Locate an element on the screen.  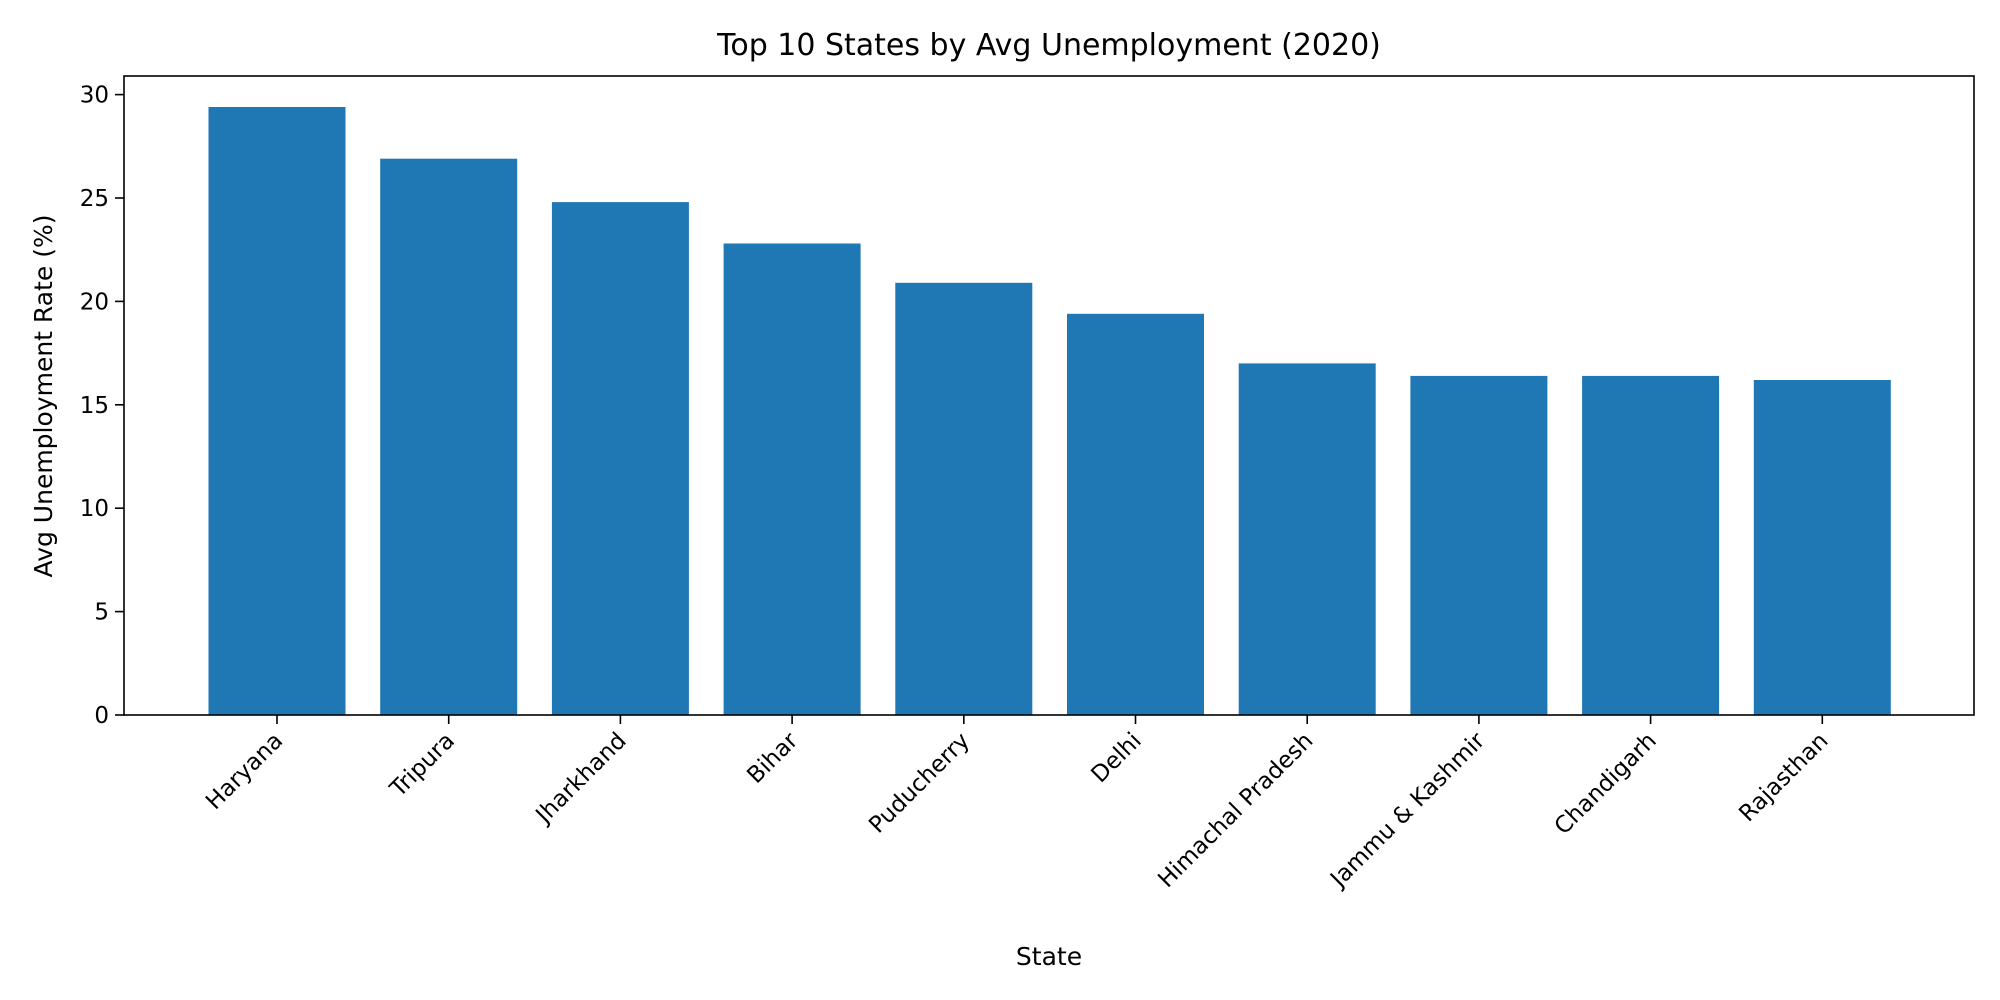
y-tick-label: 15 is located at coordinates (94, 406).